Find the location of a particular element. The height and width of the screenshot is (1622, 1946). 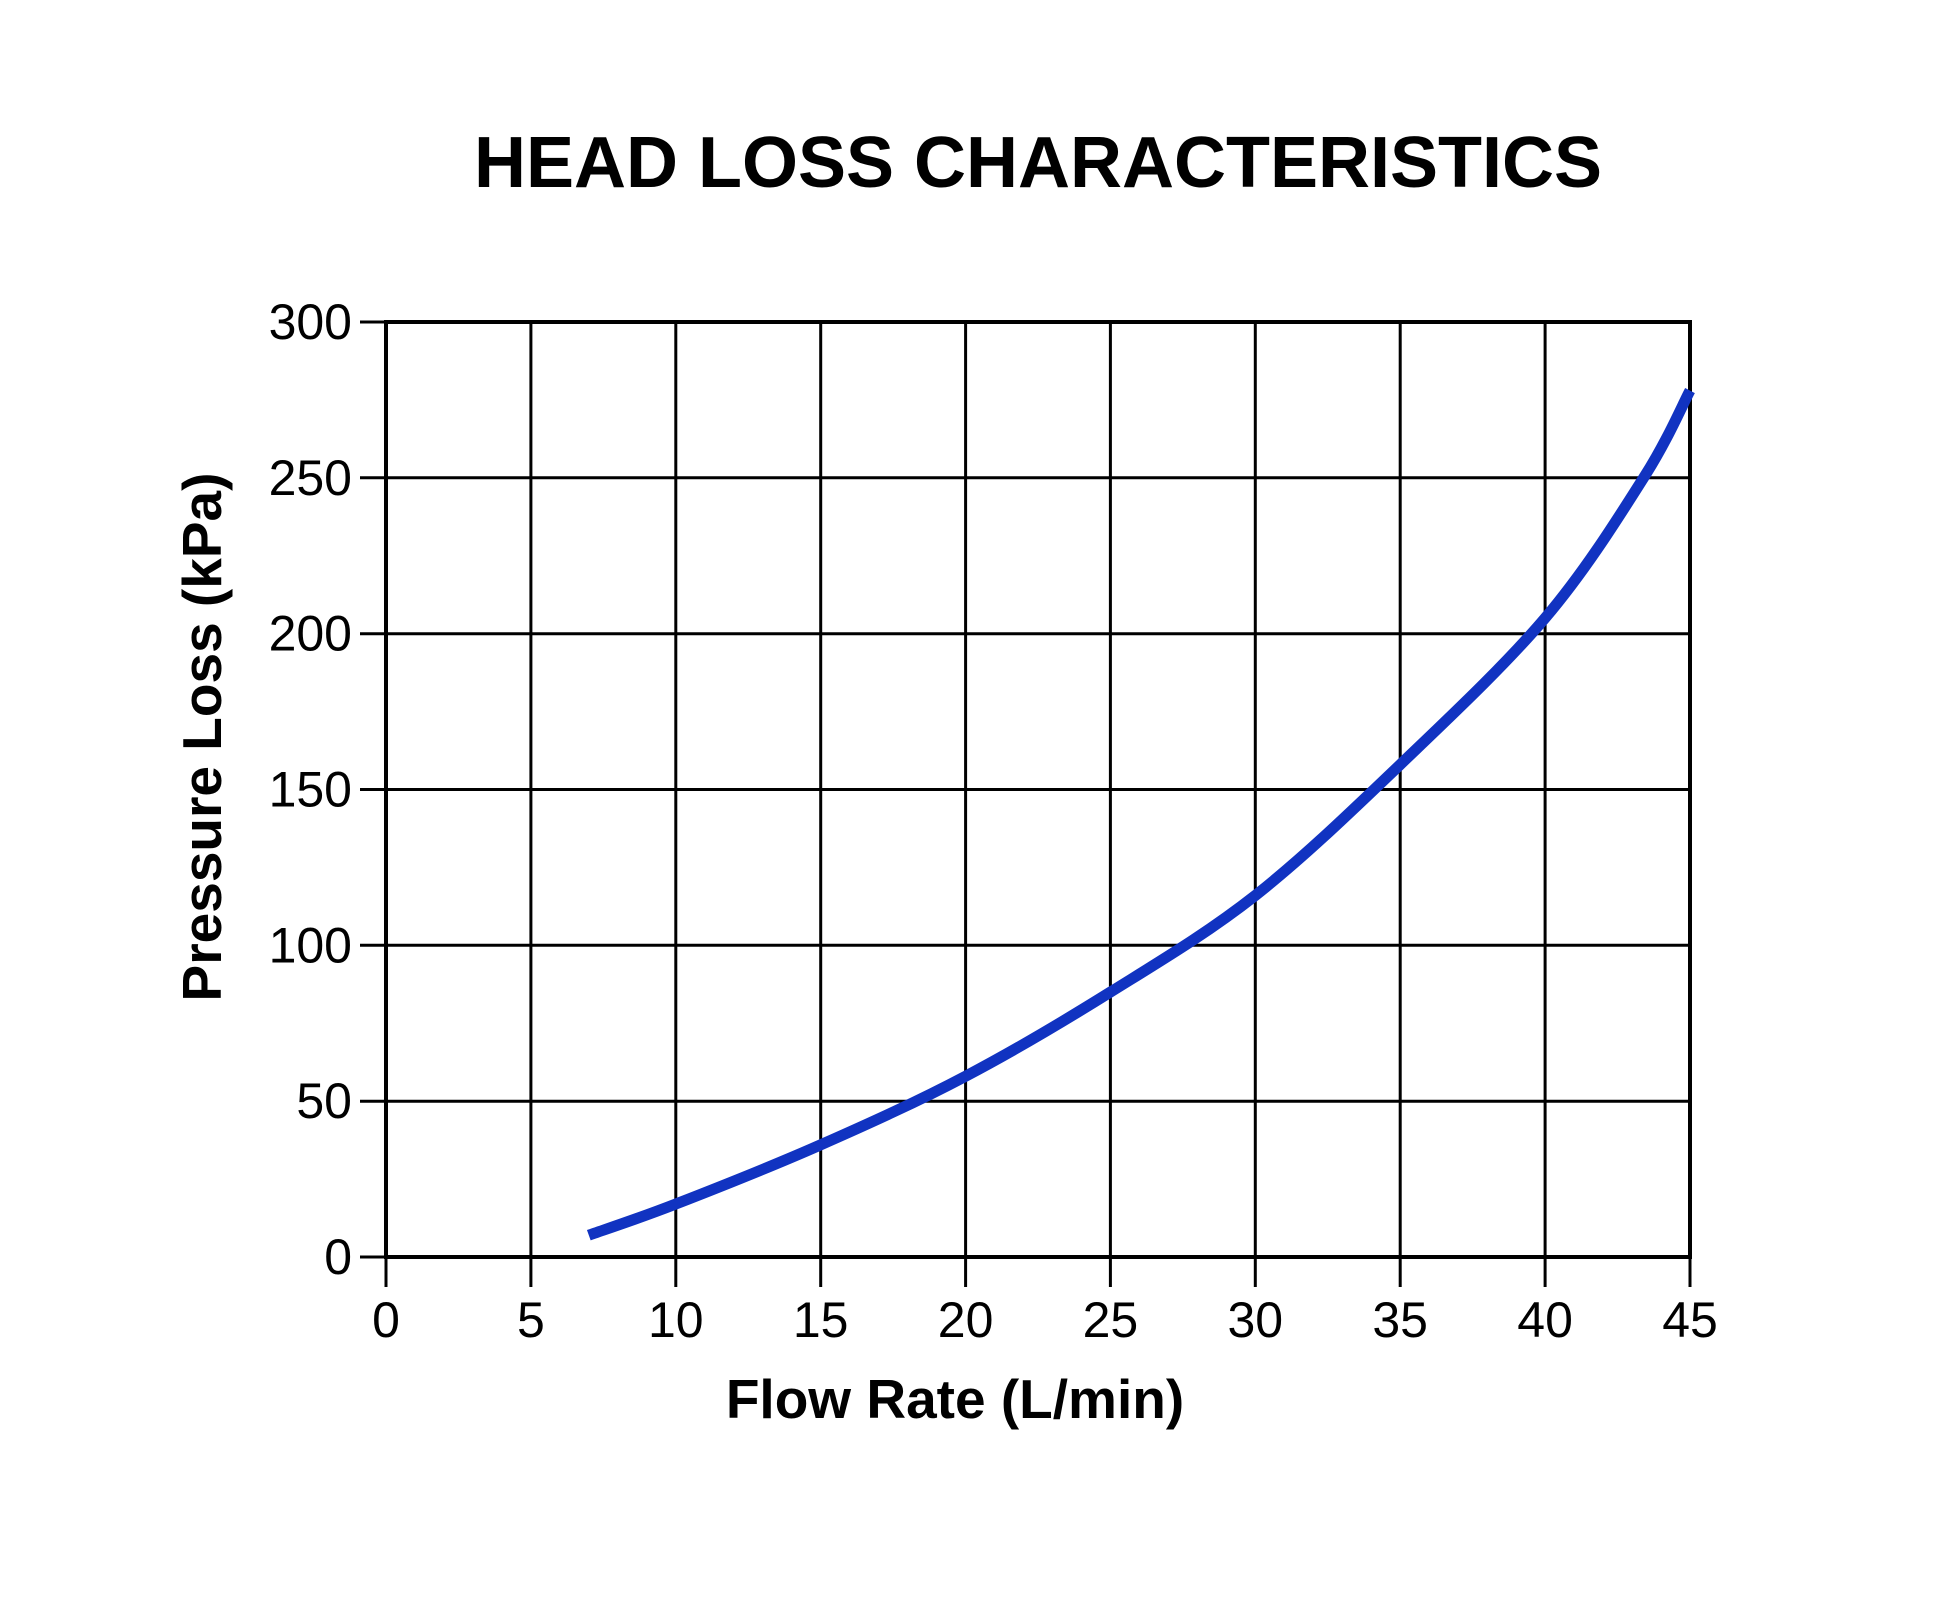

chart-title: HEAD LOSS CHARACTERISTICS is located at coordinates (1038, 163).